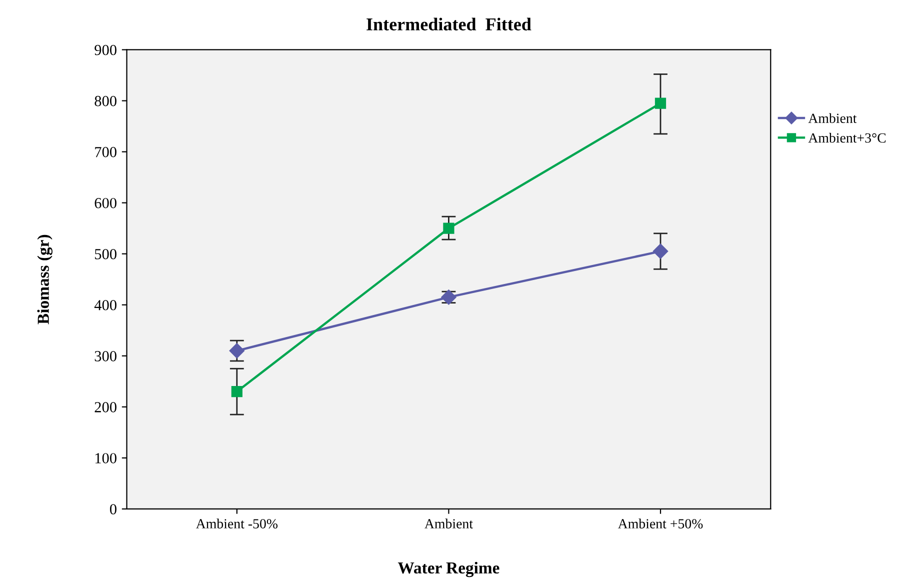 The height and width of the screenshot is (585, 912). Describe the element at coordinates (660, 523) in the screenshot. I see `x-tick-label: Ambient +50%` at that location.